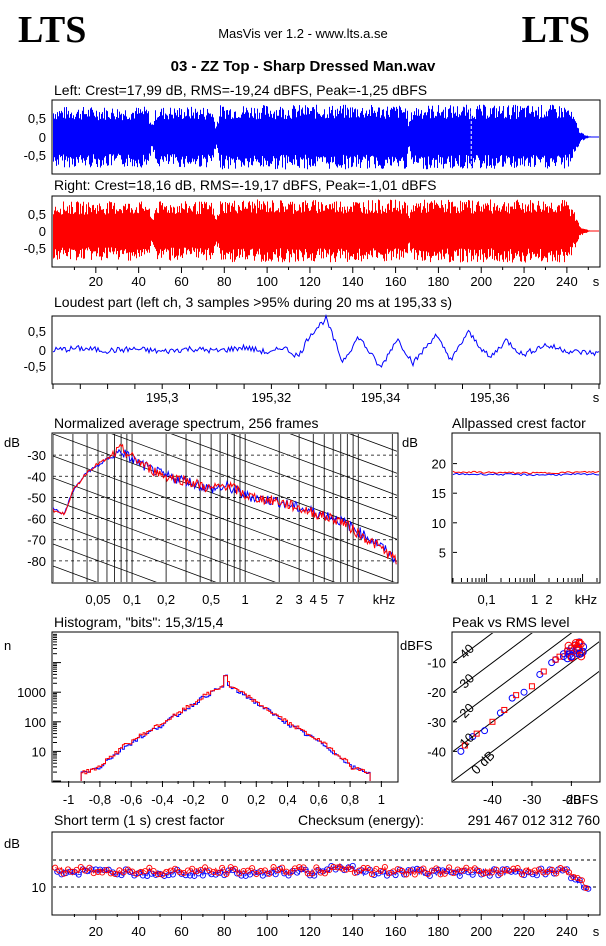  What do you see at coordinates (299, 599) in the screenshot?
I see `spectrum-xtick: 3` at bounding box center [299, 599].